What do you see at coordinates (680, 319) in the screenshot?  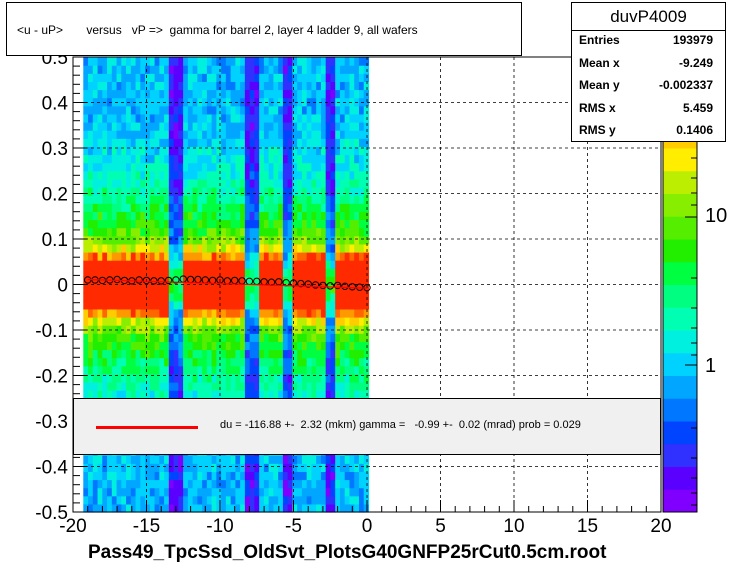 I see `palette-swatch` at bounding box center [680, 319].